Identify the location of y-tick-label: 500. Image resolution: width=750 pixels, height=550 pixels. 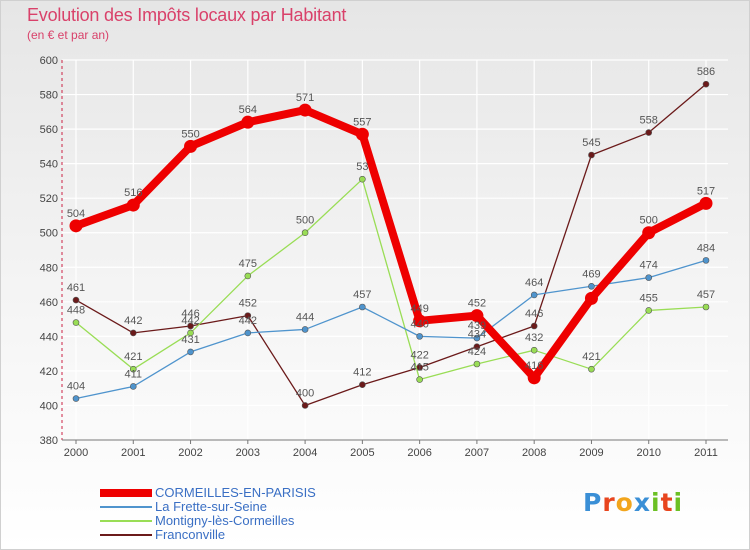
(49, 234).